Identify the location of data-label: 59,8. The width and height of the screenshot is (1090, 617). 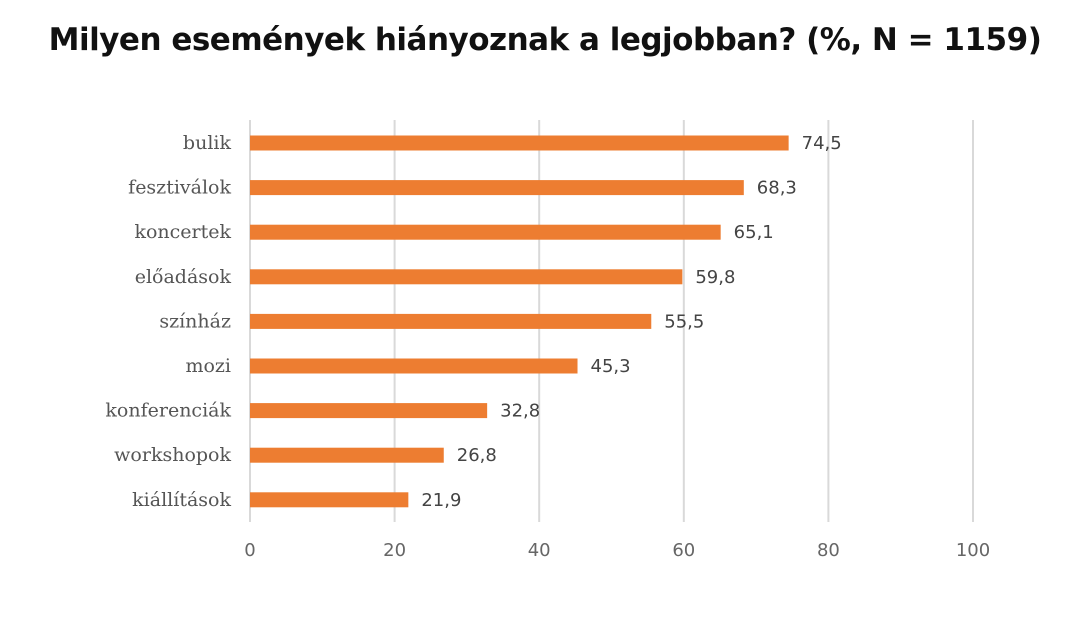
(715, 277).